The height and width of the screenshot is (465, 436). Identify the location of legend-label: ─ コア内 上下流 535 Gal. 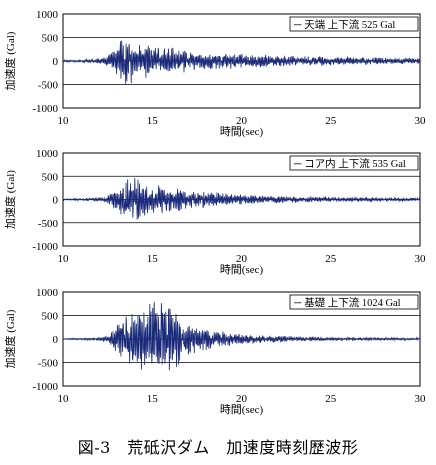
(349, 163).